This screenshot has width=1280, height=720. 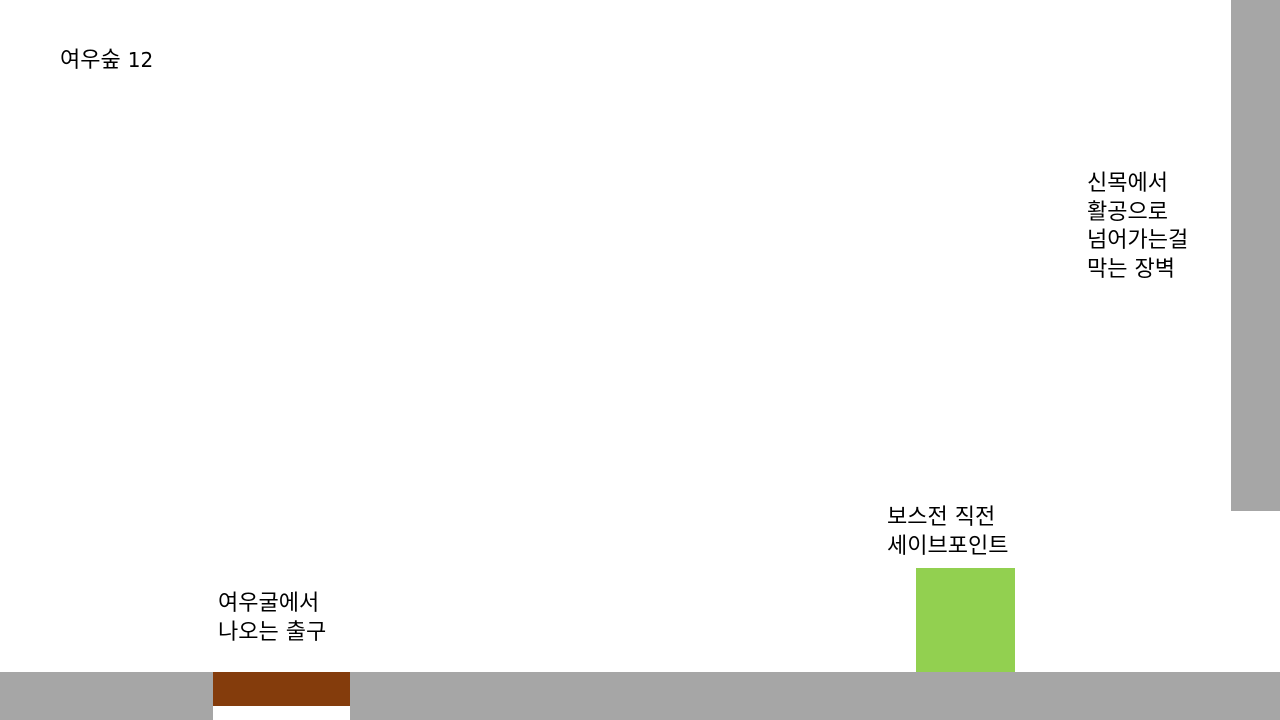 What do you see at coordinates (140, 60) in the screenshot?
I see `level-number: 12` at bounding box center [140, 60].